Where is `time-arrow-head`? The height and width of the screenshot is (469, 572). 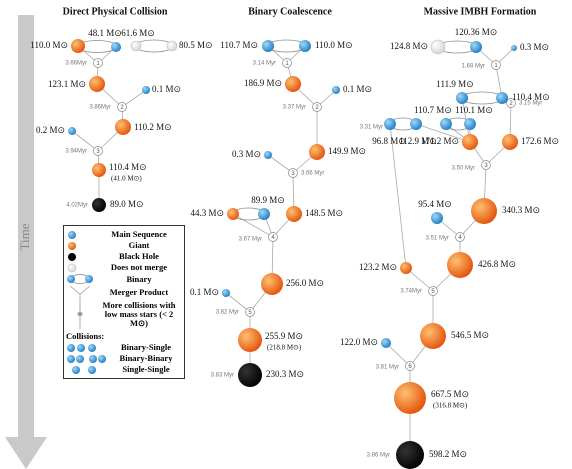
time-arrow-head is located at coordinates (26, 453).